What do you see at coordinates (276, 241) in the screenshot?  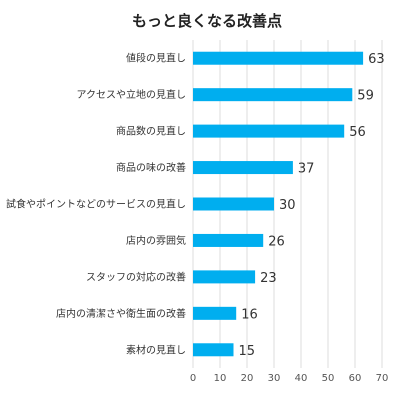 I see `data-label: 26` at bounding box center [276, 241].